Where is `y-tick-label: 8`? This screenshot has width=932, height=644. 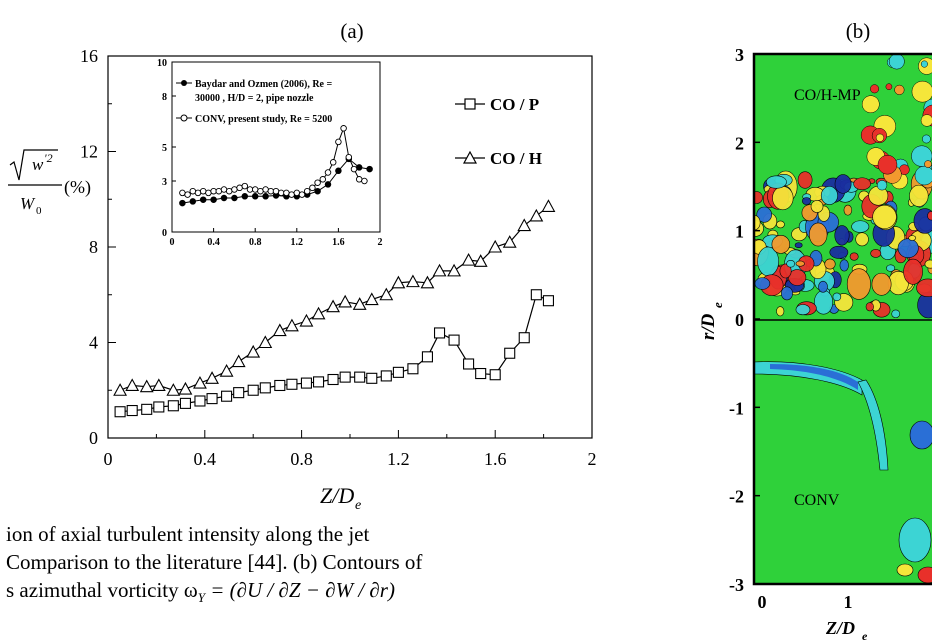 y-tick-label: 8 is located at coordinates (93, 247).